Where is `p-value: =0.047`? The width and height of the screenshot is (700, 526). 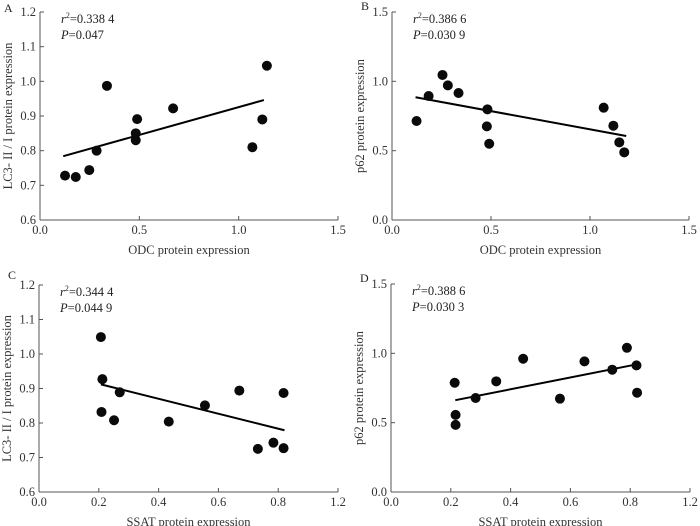
p-value: =0.047 is located at coordinates (86, 35).